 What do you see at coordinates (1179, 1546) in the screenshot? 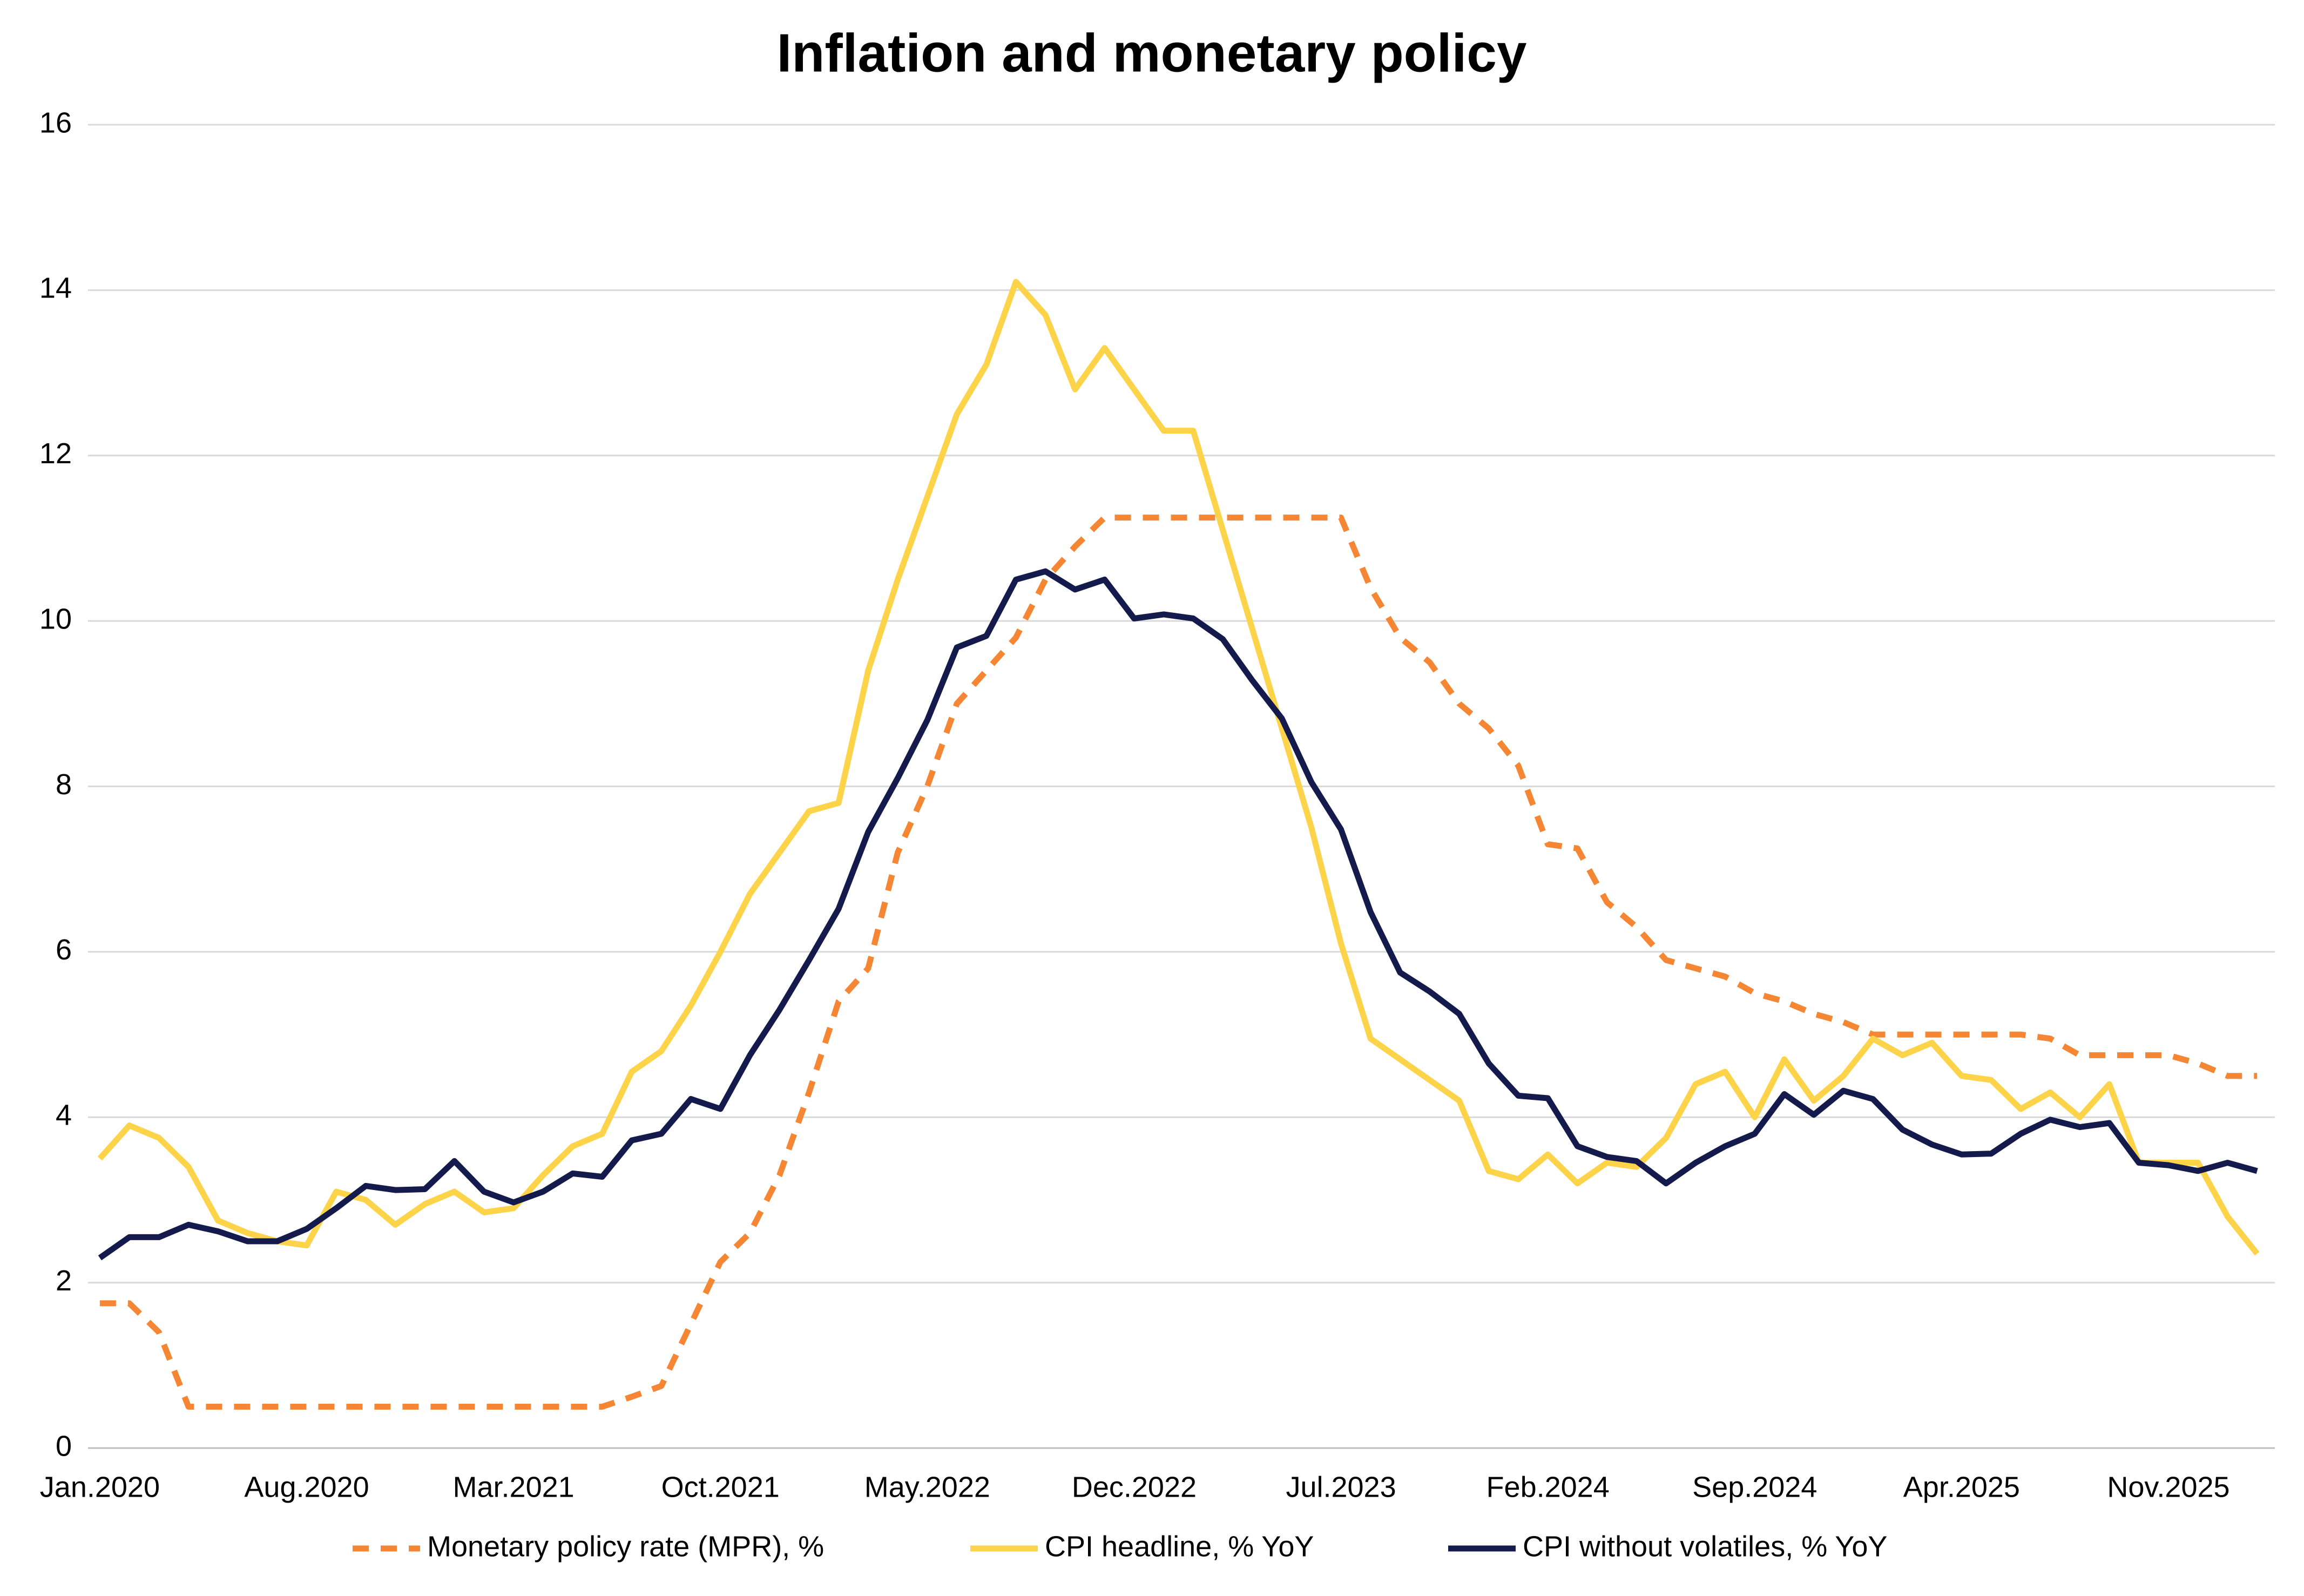
I see `legend-label: CPI headline, % YoY` at bounding box center [1179, 1546].